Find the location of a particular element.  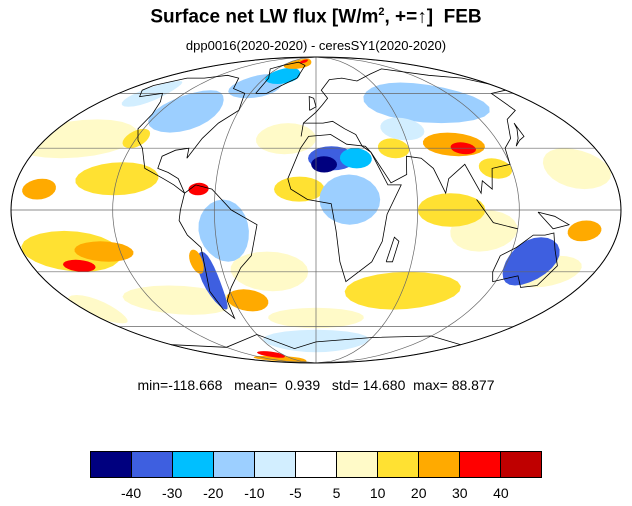

min-value: -118.668 is located at coordinates (195, 385).